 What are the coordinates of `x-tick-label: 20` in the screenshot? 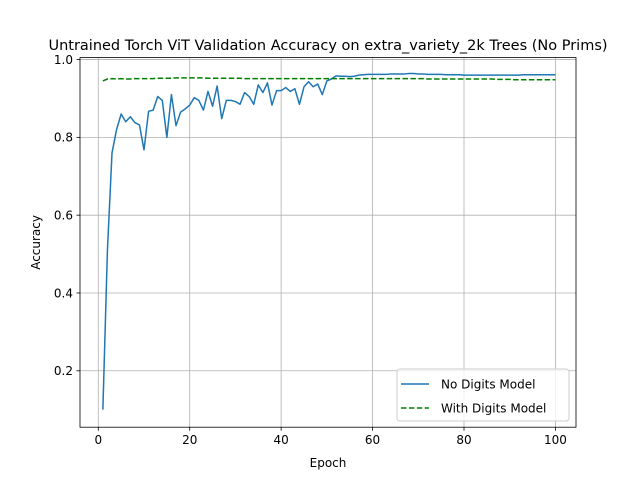 It's located at (189, 440).